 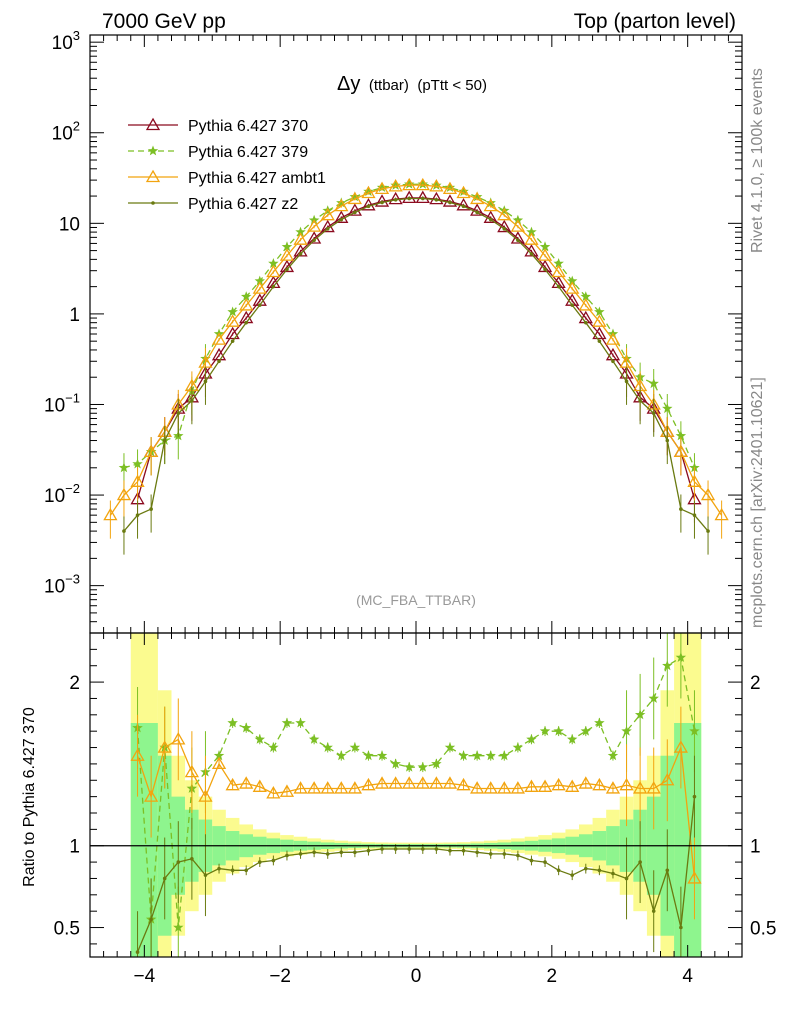 What do you see at coordinates (416, 600) in the screenshot?
I see `watermark: (MC_FBA_TTBAR)` at bounding box center [416, 600].